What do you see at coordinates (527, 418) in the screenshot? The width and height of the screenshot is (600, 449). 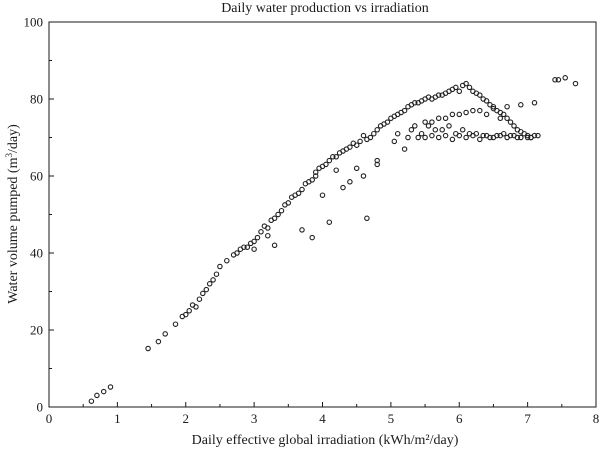 I see `x-tick-label: 7` at bounding box center [527, 418].